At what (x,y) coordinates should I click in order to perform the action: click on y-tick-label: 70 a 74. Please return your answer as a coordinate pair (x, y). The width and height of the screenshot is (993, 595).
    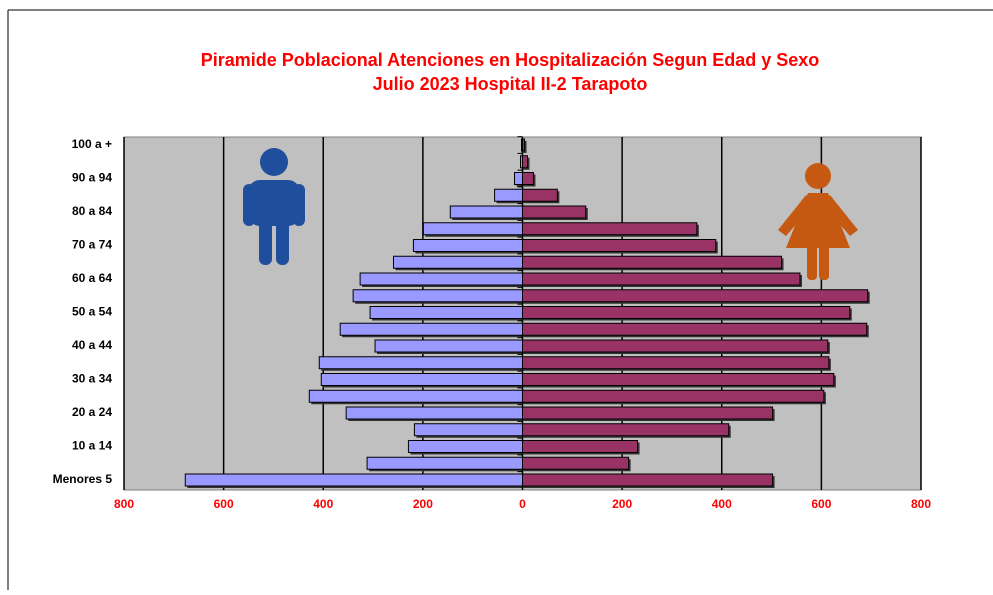
    Looking at the image, I should click on (92, 245).